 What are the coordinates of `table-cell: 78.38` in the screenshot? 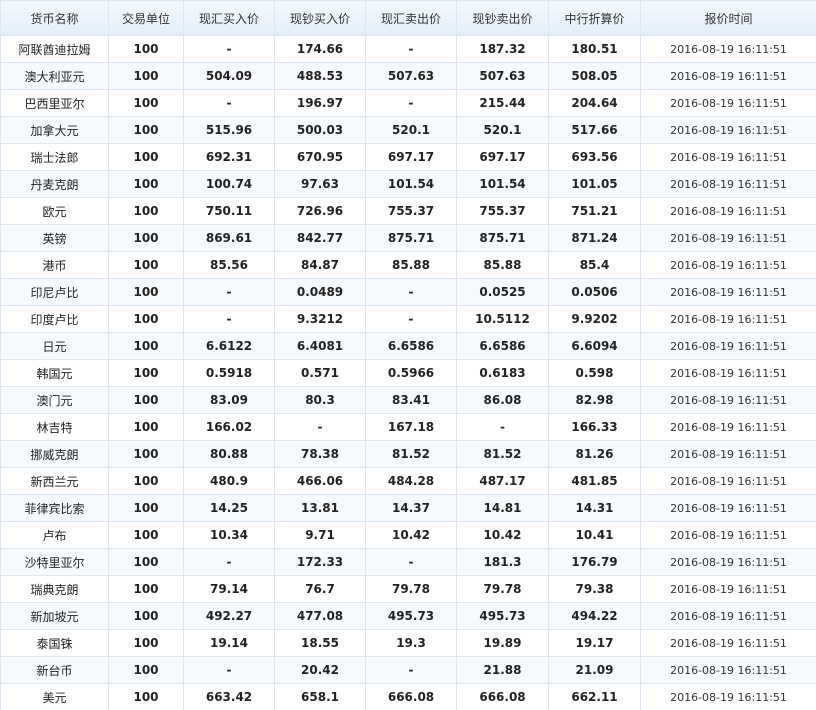 It's located at (320, 454).